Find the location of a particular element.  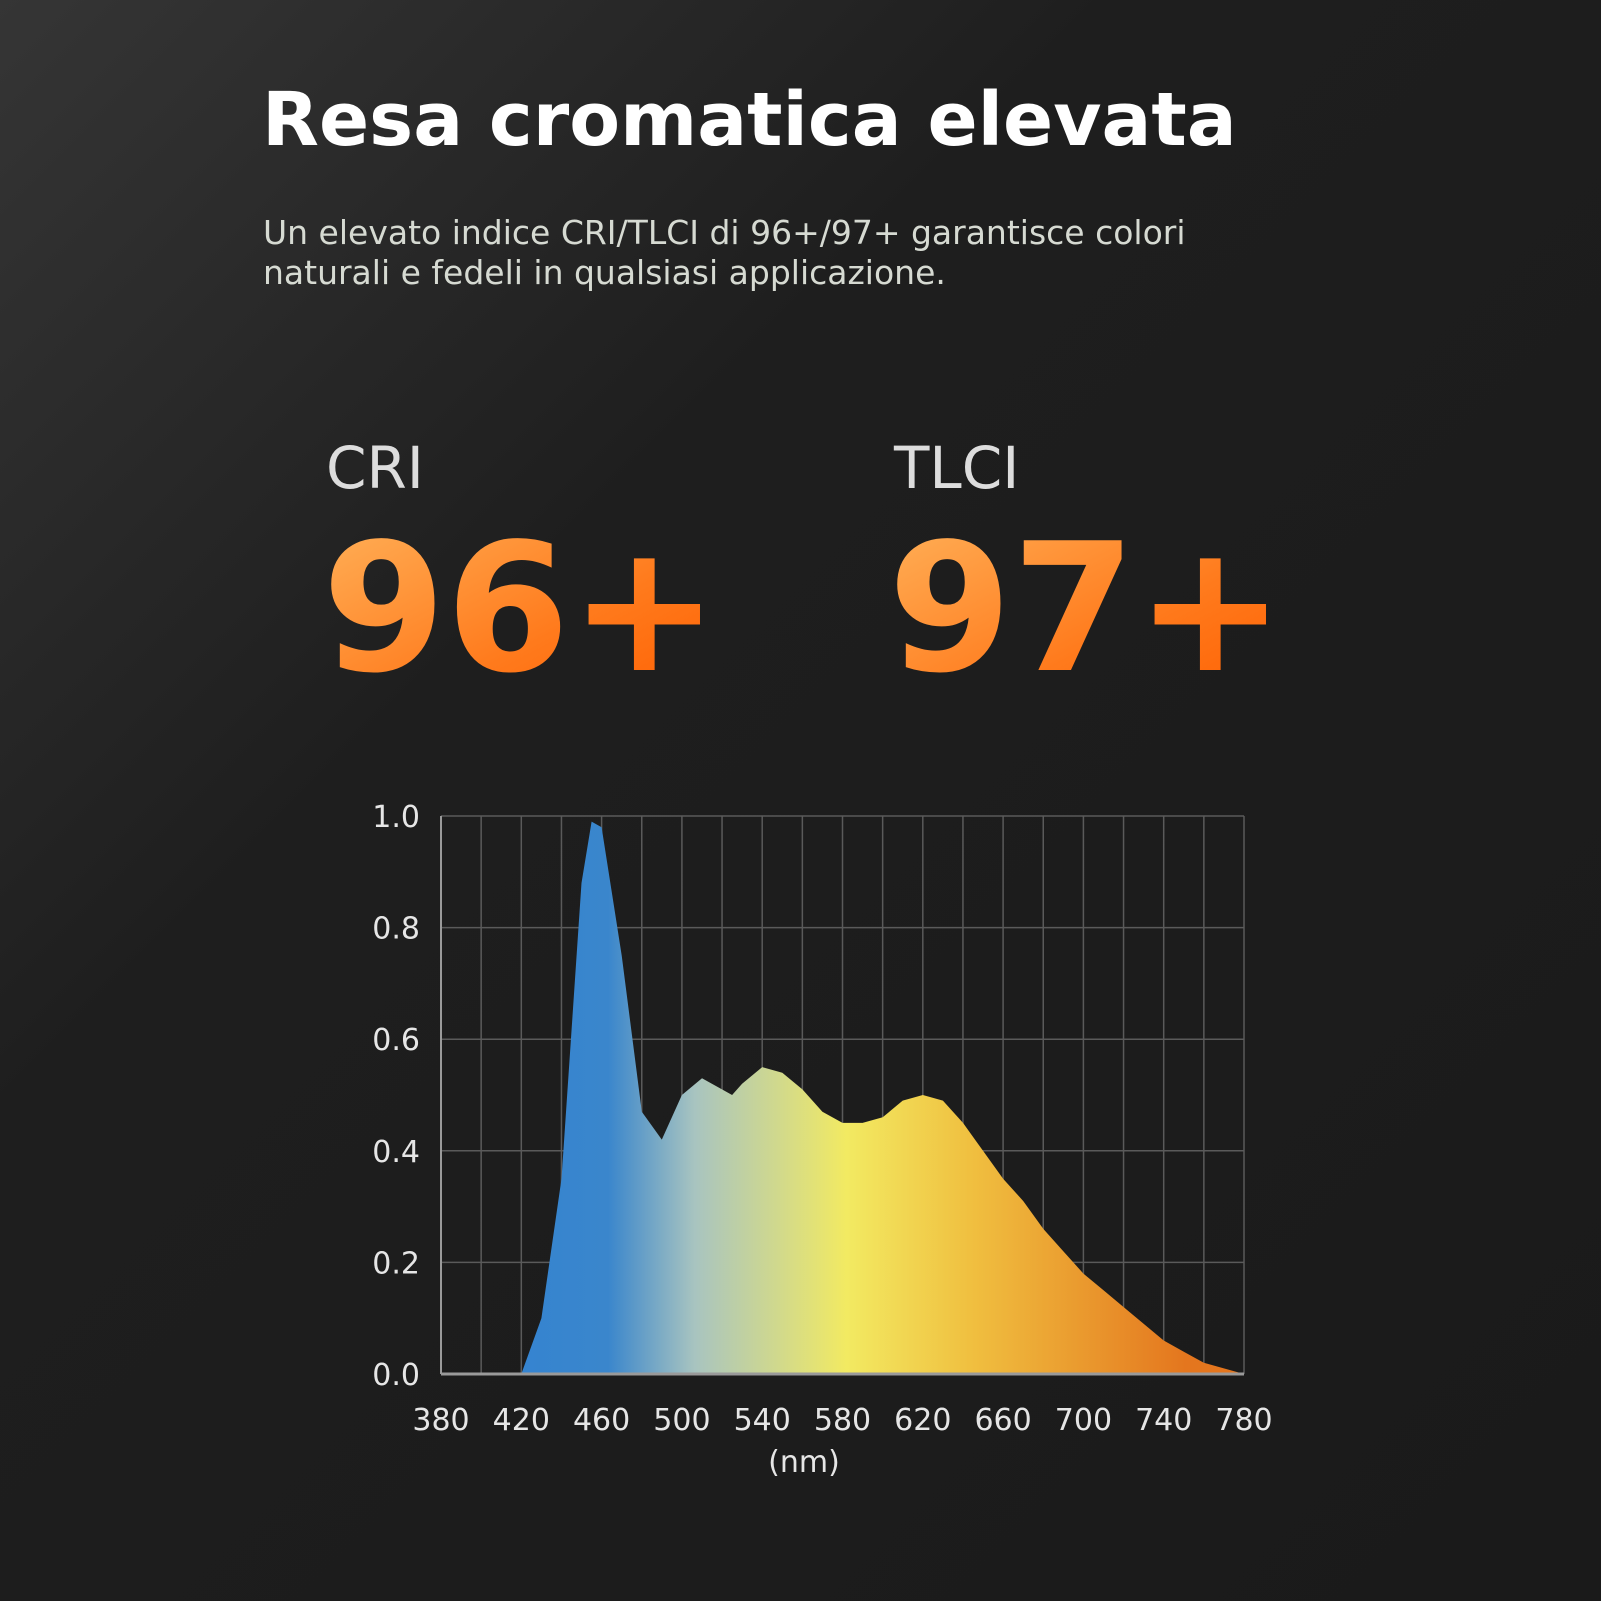

stat-label: CRI is located at coordinates (375, 468).